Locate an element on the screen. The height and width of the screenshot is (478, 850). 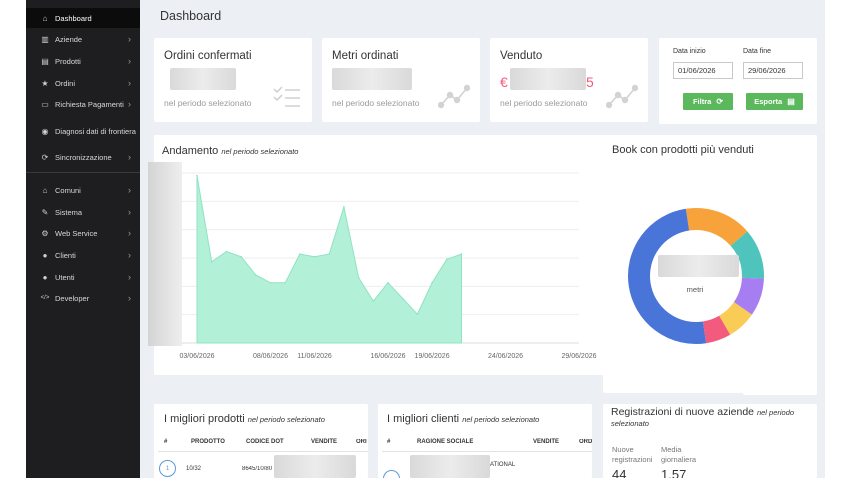
company-cell-fragment: ATIONAL is located at coordinates (503, 465).